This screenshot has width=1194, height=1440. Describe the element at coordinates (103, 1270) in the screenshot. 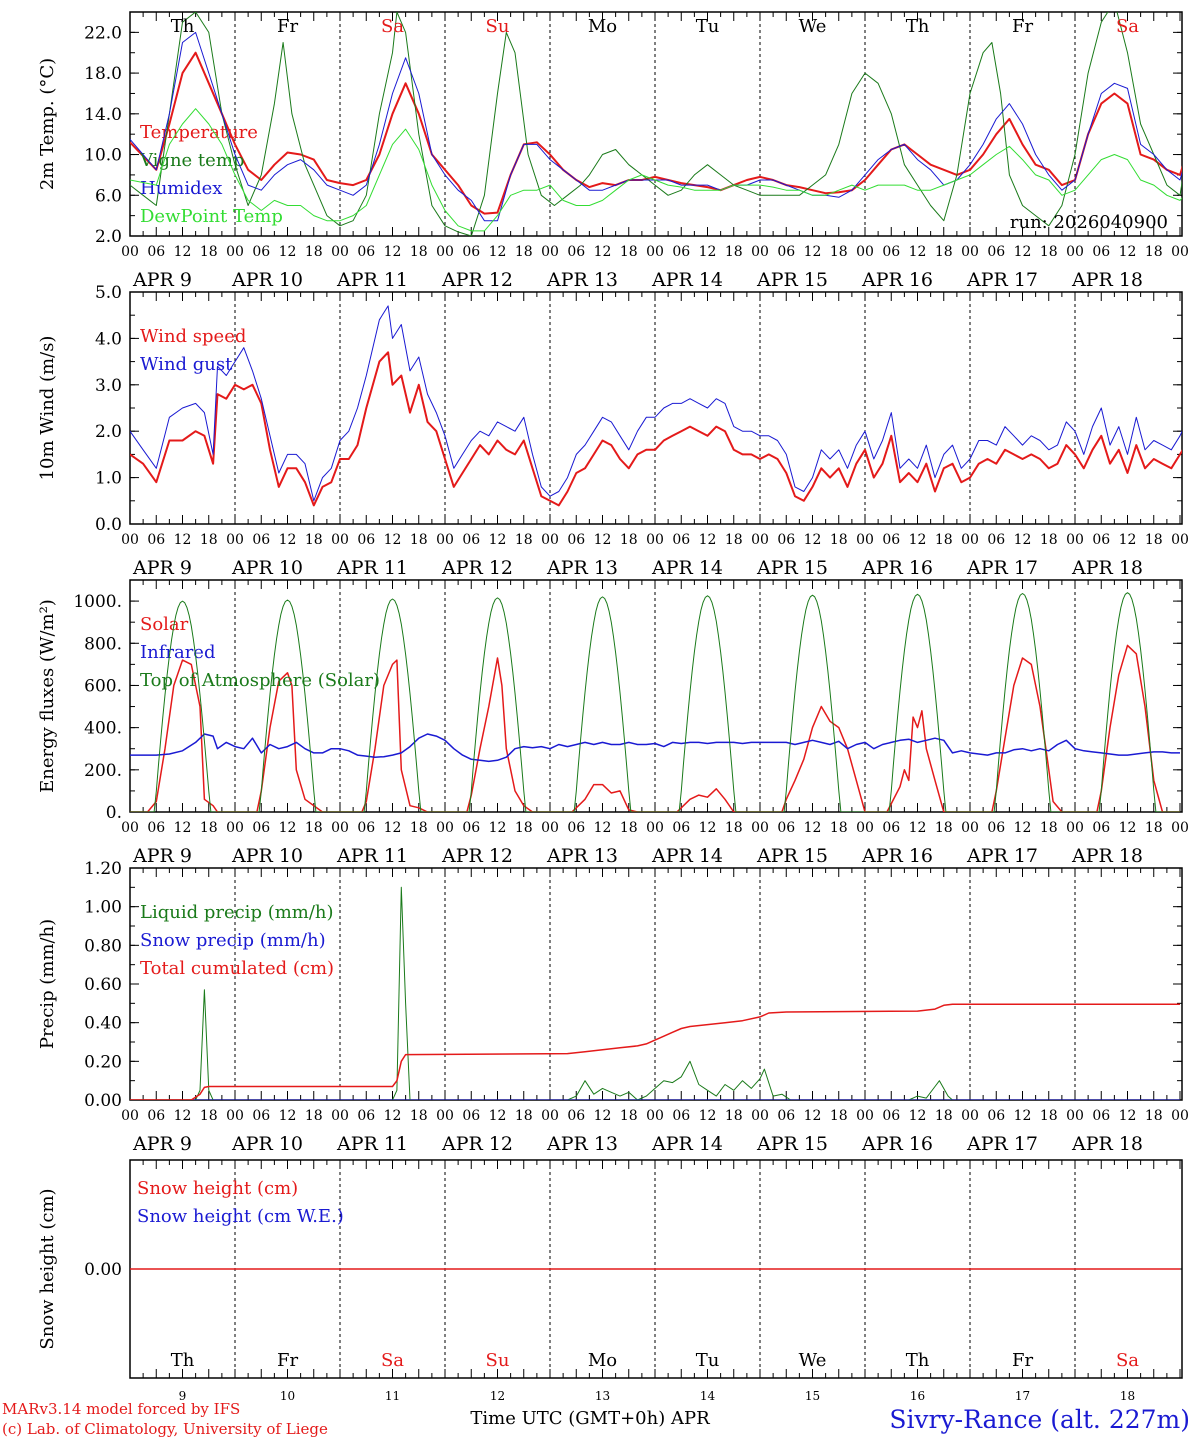

I see `snow-ytick-label: 0.00` at that location.